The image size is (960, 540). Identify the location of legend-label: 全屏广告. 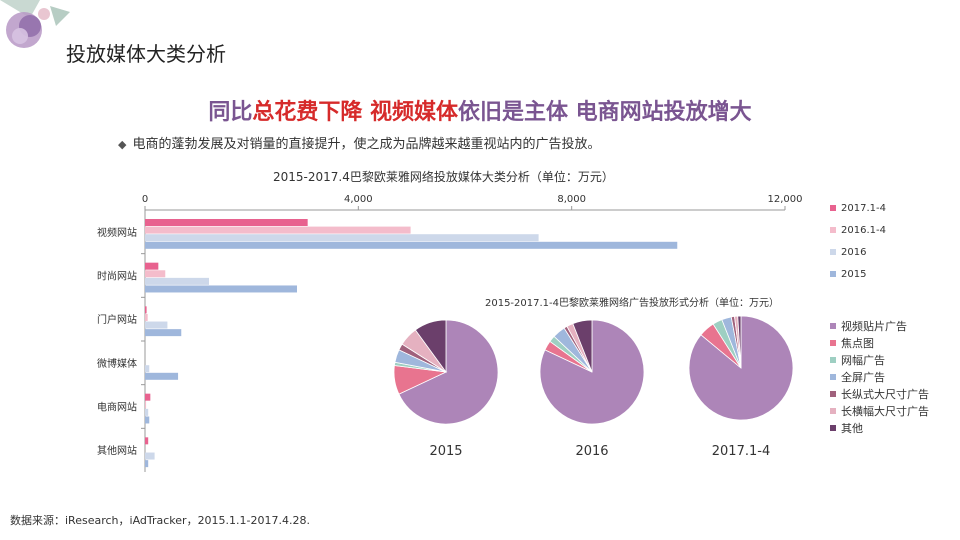
(863, 377).